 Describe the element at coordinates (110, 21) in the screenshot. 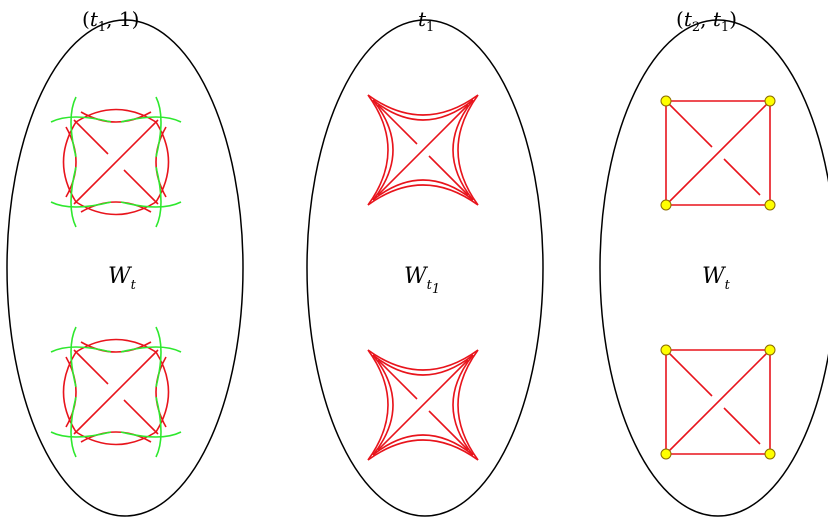

I see `panel-1-title: (t1, 1)` at that location.